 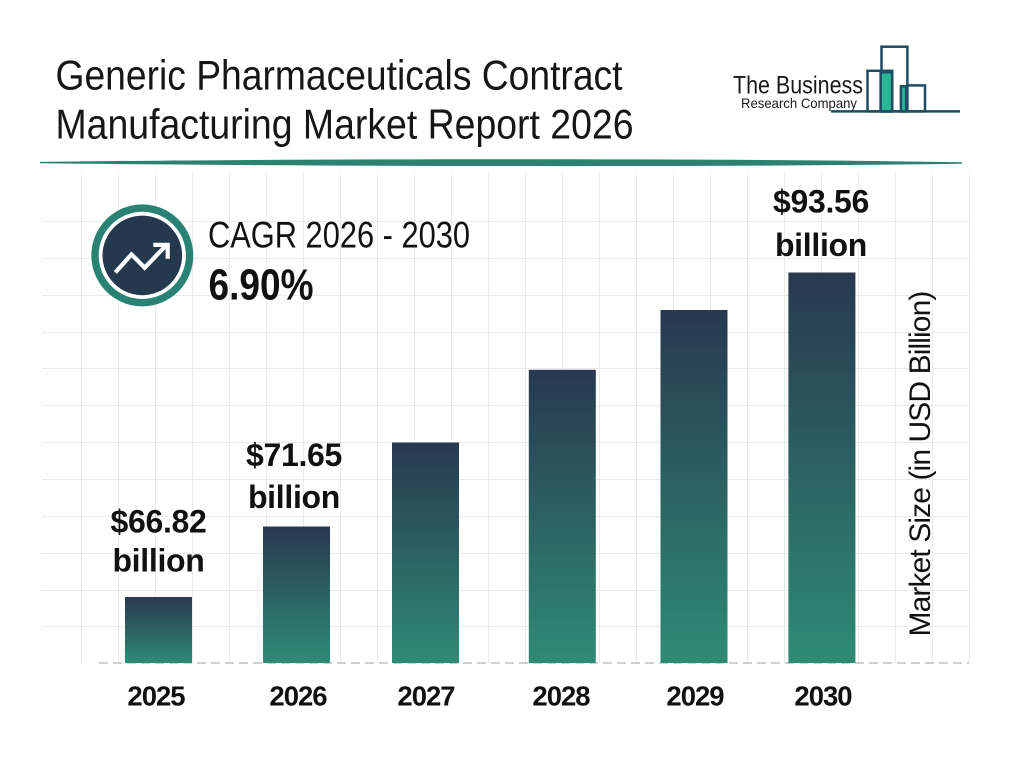 What do you see at coordinates (158, 522) in the screenshot?
I see `svg-text: $66.82` at bounding box center [158, 522].